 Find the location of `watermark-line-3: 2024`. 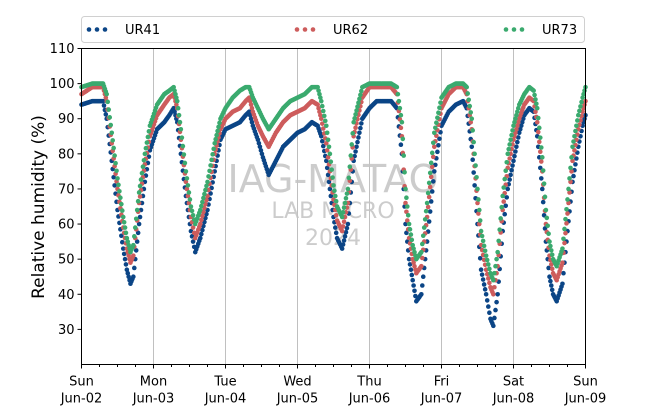

watermark-line-3: 2024 is located at coordinates (333, 238).